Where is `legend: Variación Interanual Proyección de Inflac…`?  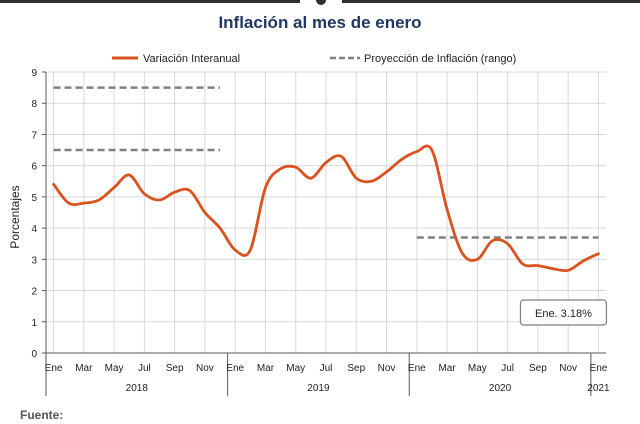
legend: Variación Interanual Proyección de Inflac… is located at coordinates (314, 59).